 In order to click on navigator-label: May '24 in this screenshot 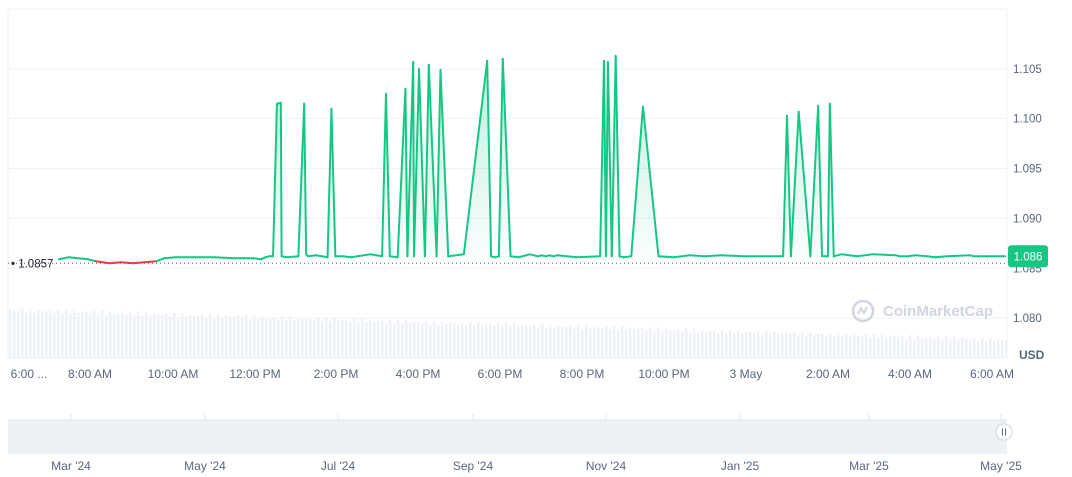, I will do `click(205, 466)`.